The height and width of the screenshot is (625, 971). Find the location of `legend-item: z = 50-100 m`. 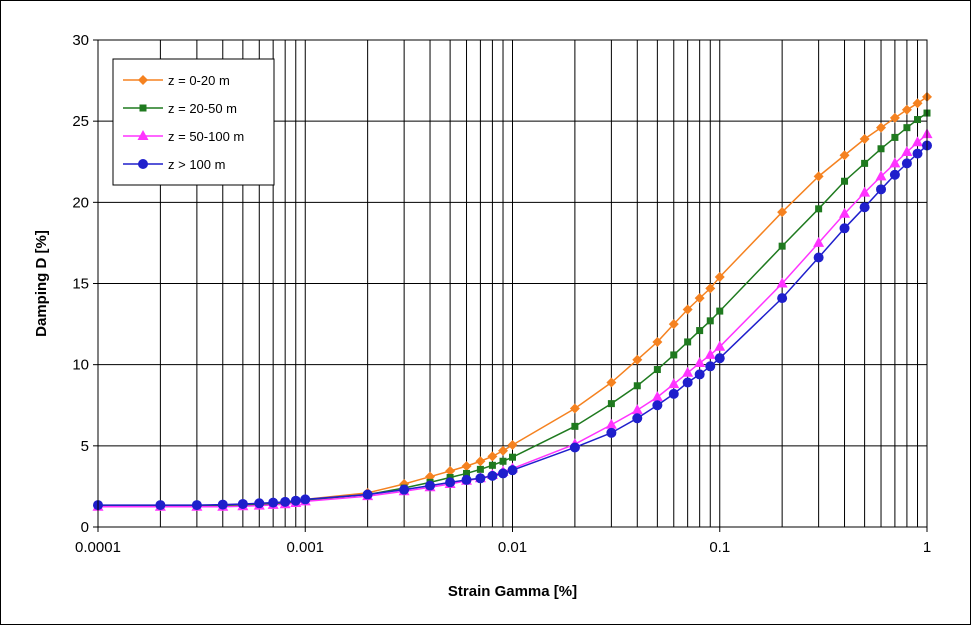

legend-item: z = 50-100 m is located at coordinates (183, 136).